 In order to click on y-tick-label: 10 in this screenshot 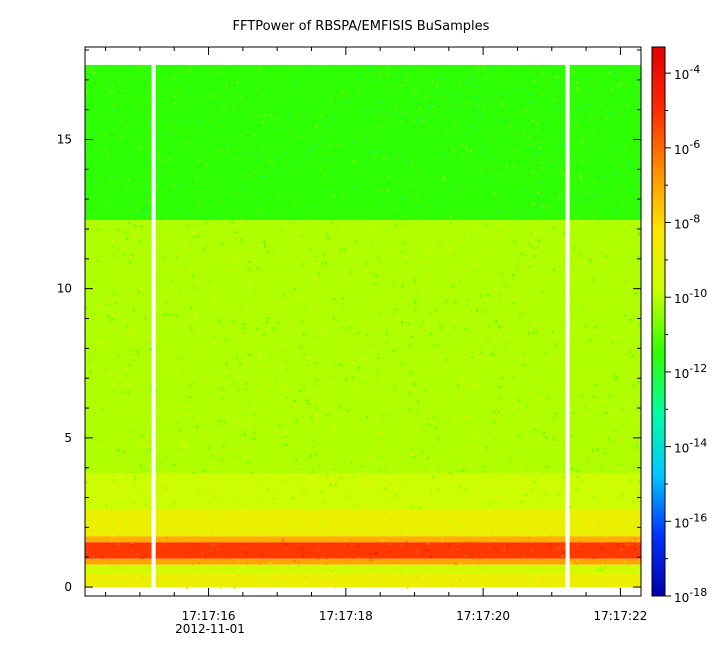, I will do `click(64, 289)`.